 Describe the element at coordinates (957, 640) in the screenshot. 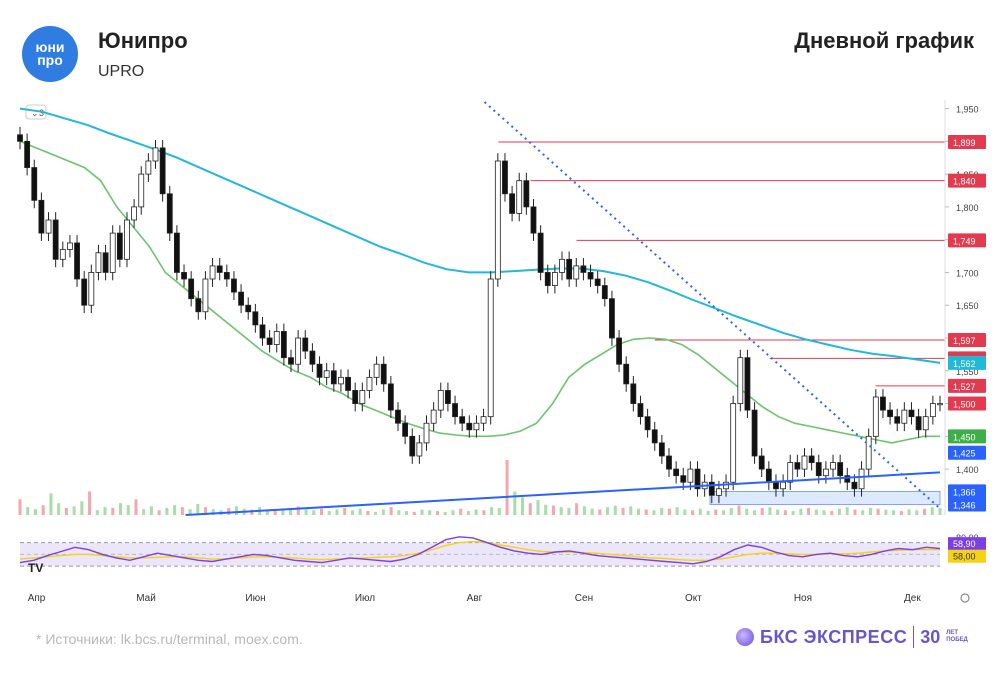

I see `years-caption-2: ПОБЕД` at that location.